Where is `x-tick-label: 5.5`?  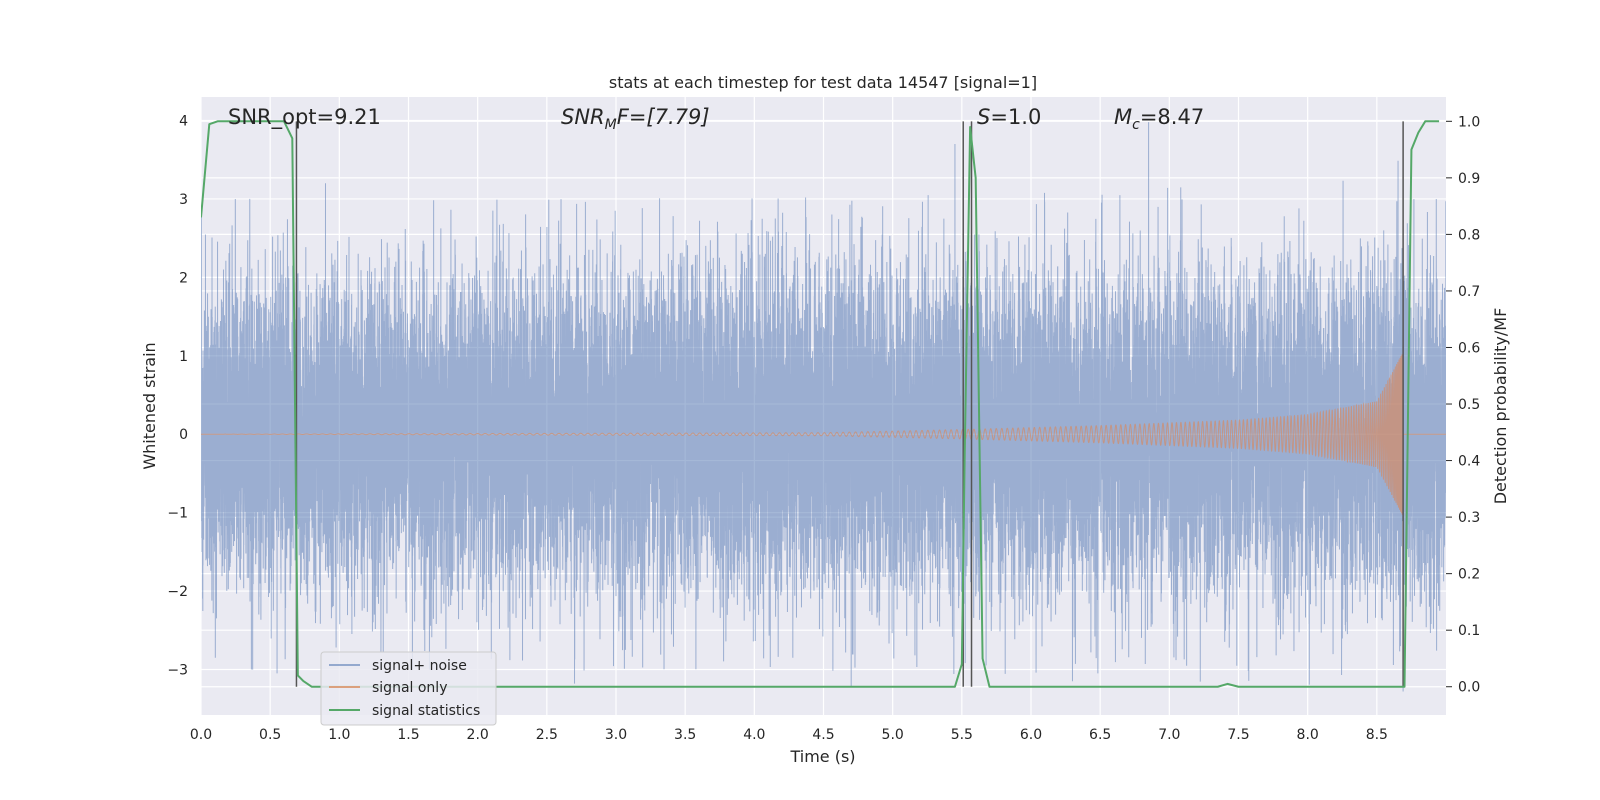
x-tick-label: 5.5 is located at coordinates (962, 735).